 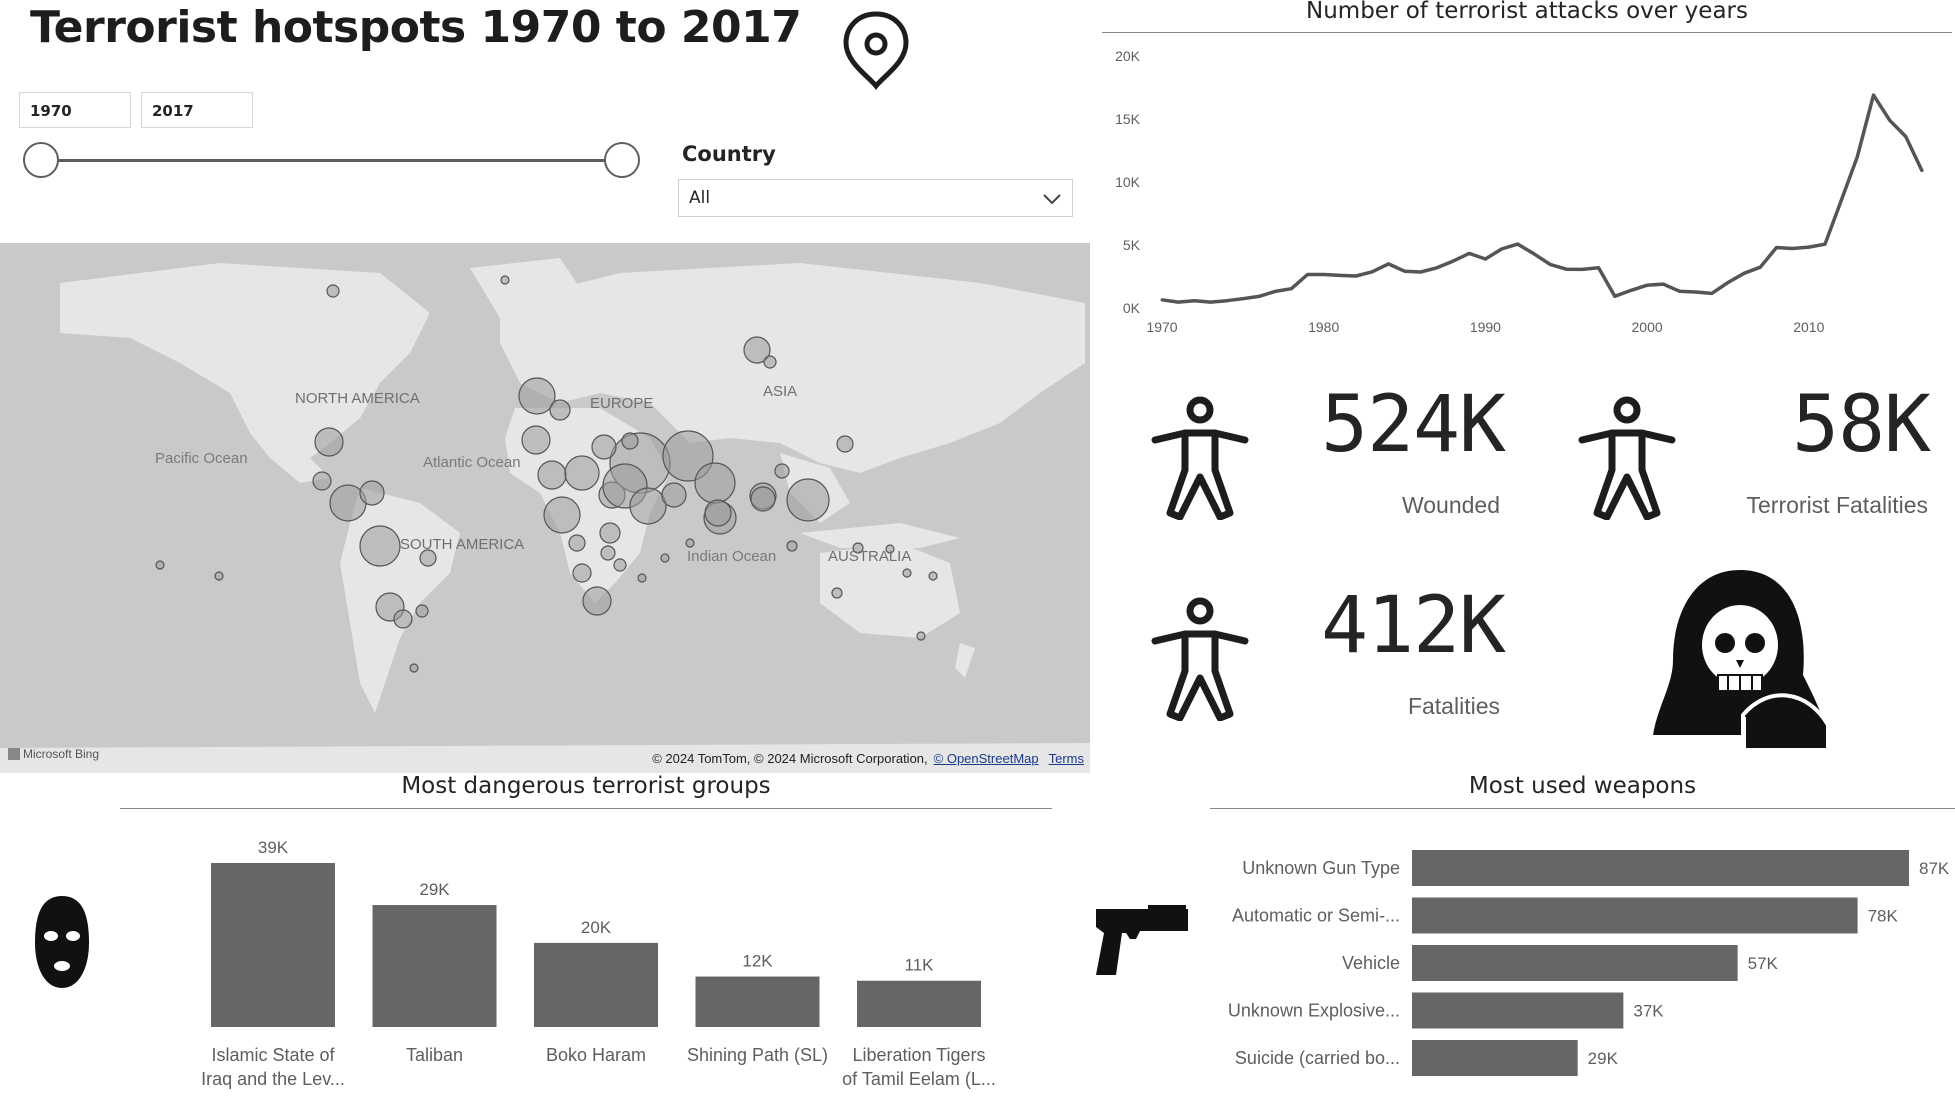 What do you see at coordinates (700, 198) in the screenshot?
I see `country-dropdown-value: All` at bounding box center [700, 198].